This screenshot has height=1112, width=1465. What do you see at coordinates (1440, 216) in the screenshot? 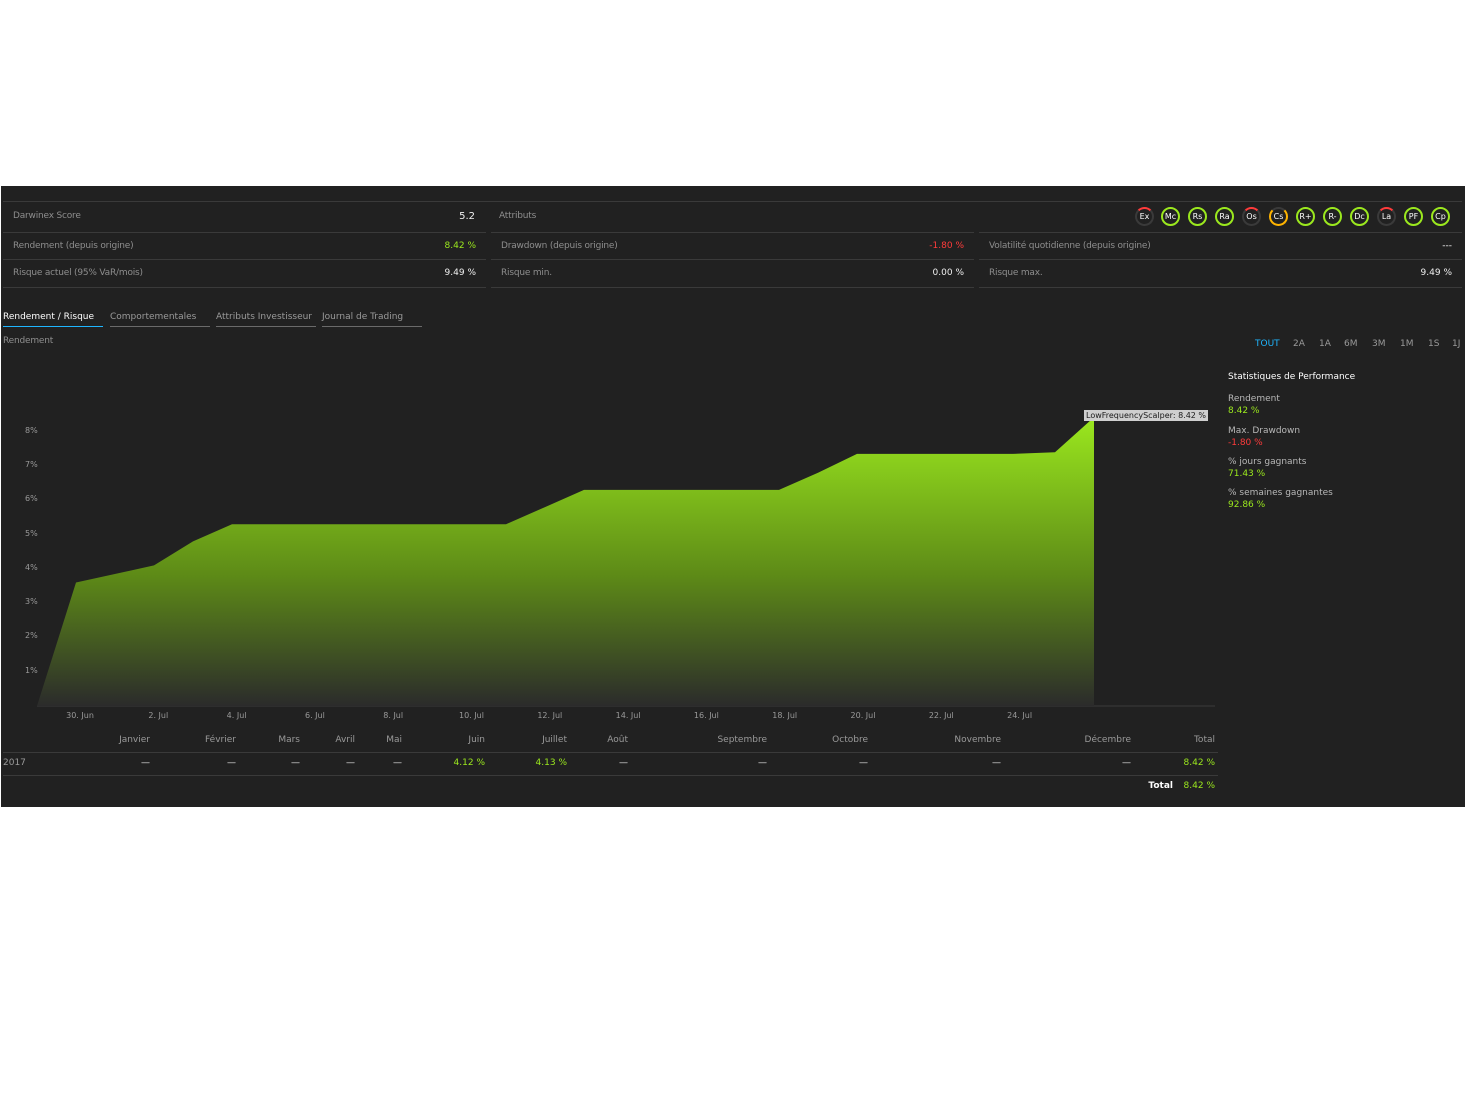
I see `attribute-badge-cp: Cp` at bounding box center [1440, 216].